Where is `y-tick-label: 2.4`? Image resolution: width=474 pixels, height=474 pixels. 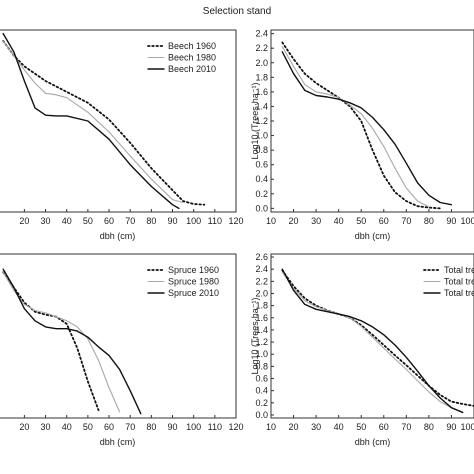 y-tick-label: 2.4 is located at coordinates (261, 34).